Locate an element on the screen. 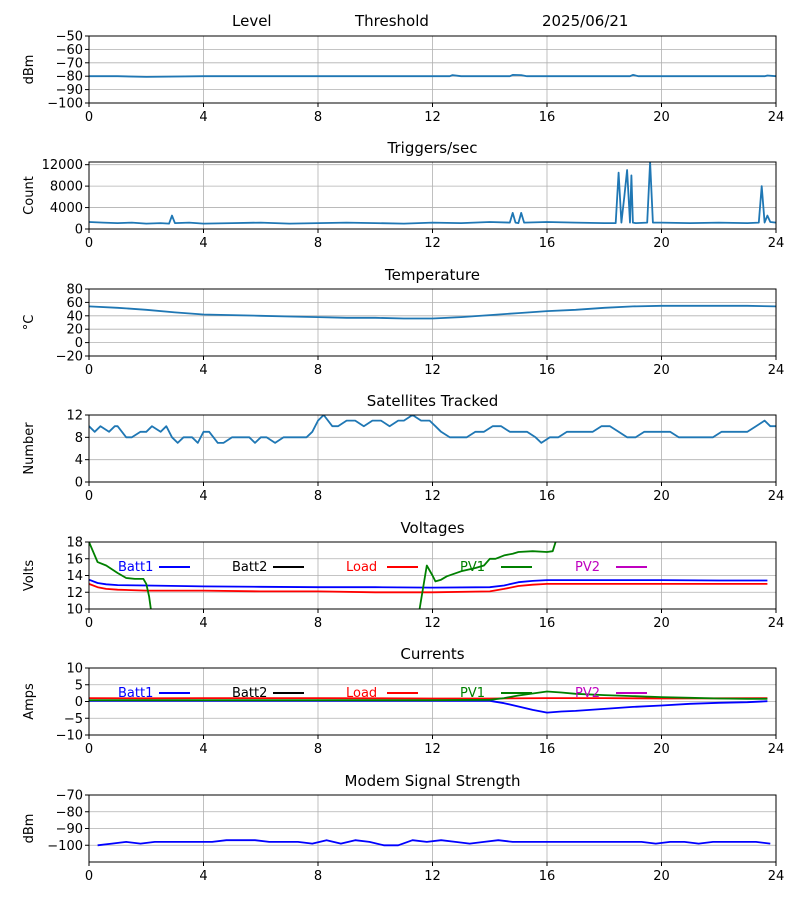  modem-x-tick-label: 0 is located at coordinates (89, 876).